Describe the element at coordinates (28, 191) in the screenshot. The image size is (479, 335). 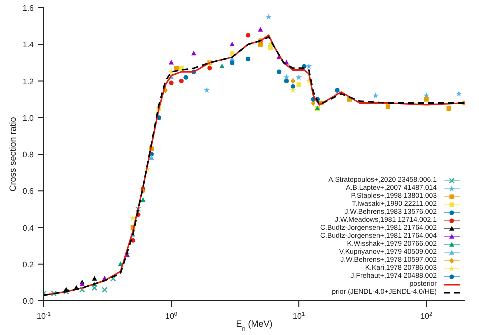
I see `y-tick-label: 0.6` at that location.